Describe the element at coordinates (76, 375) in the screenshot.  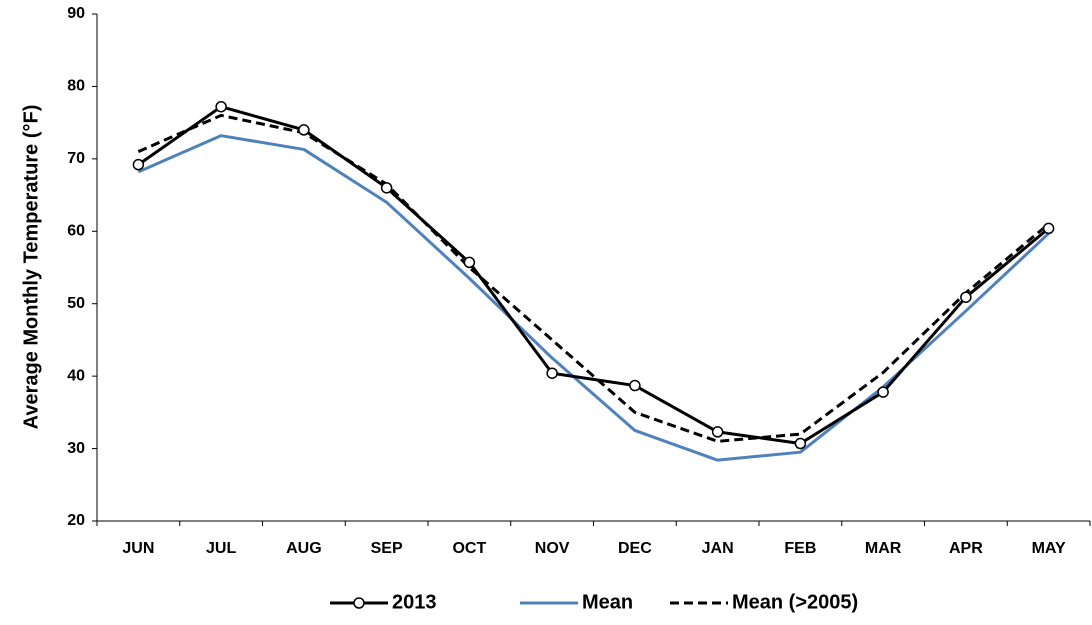
I see `y-tick-label: 40` at that location.